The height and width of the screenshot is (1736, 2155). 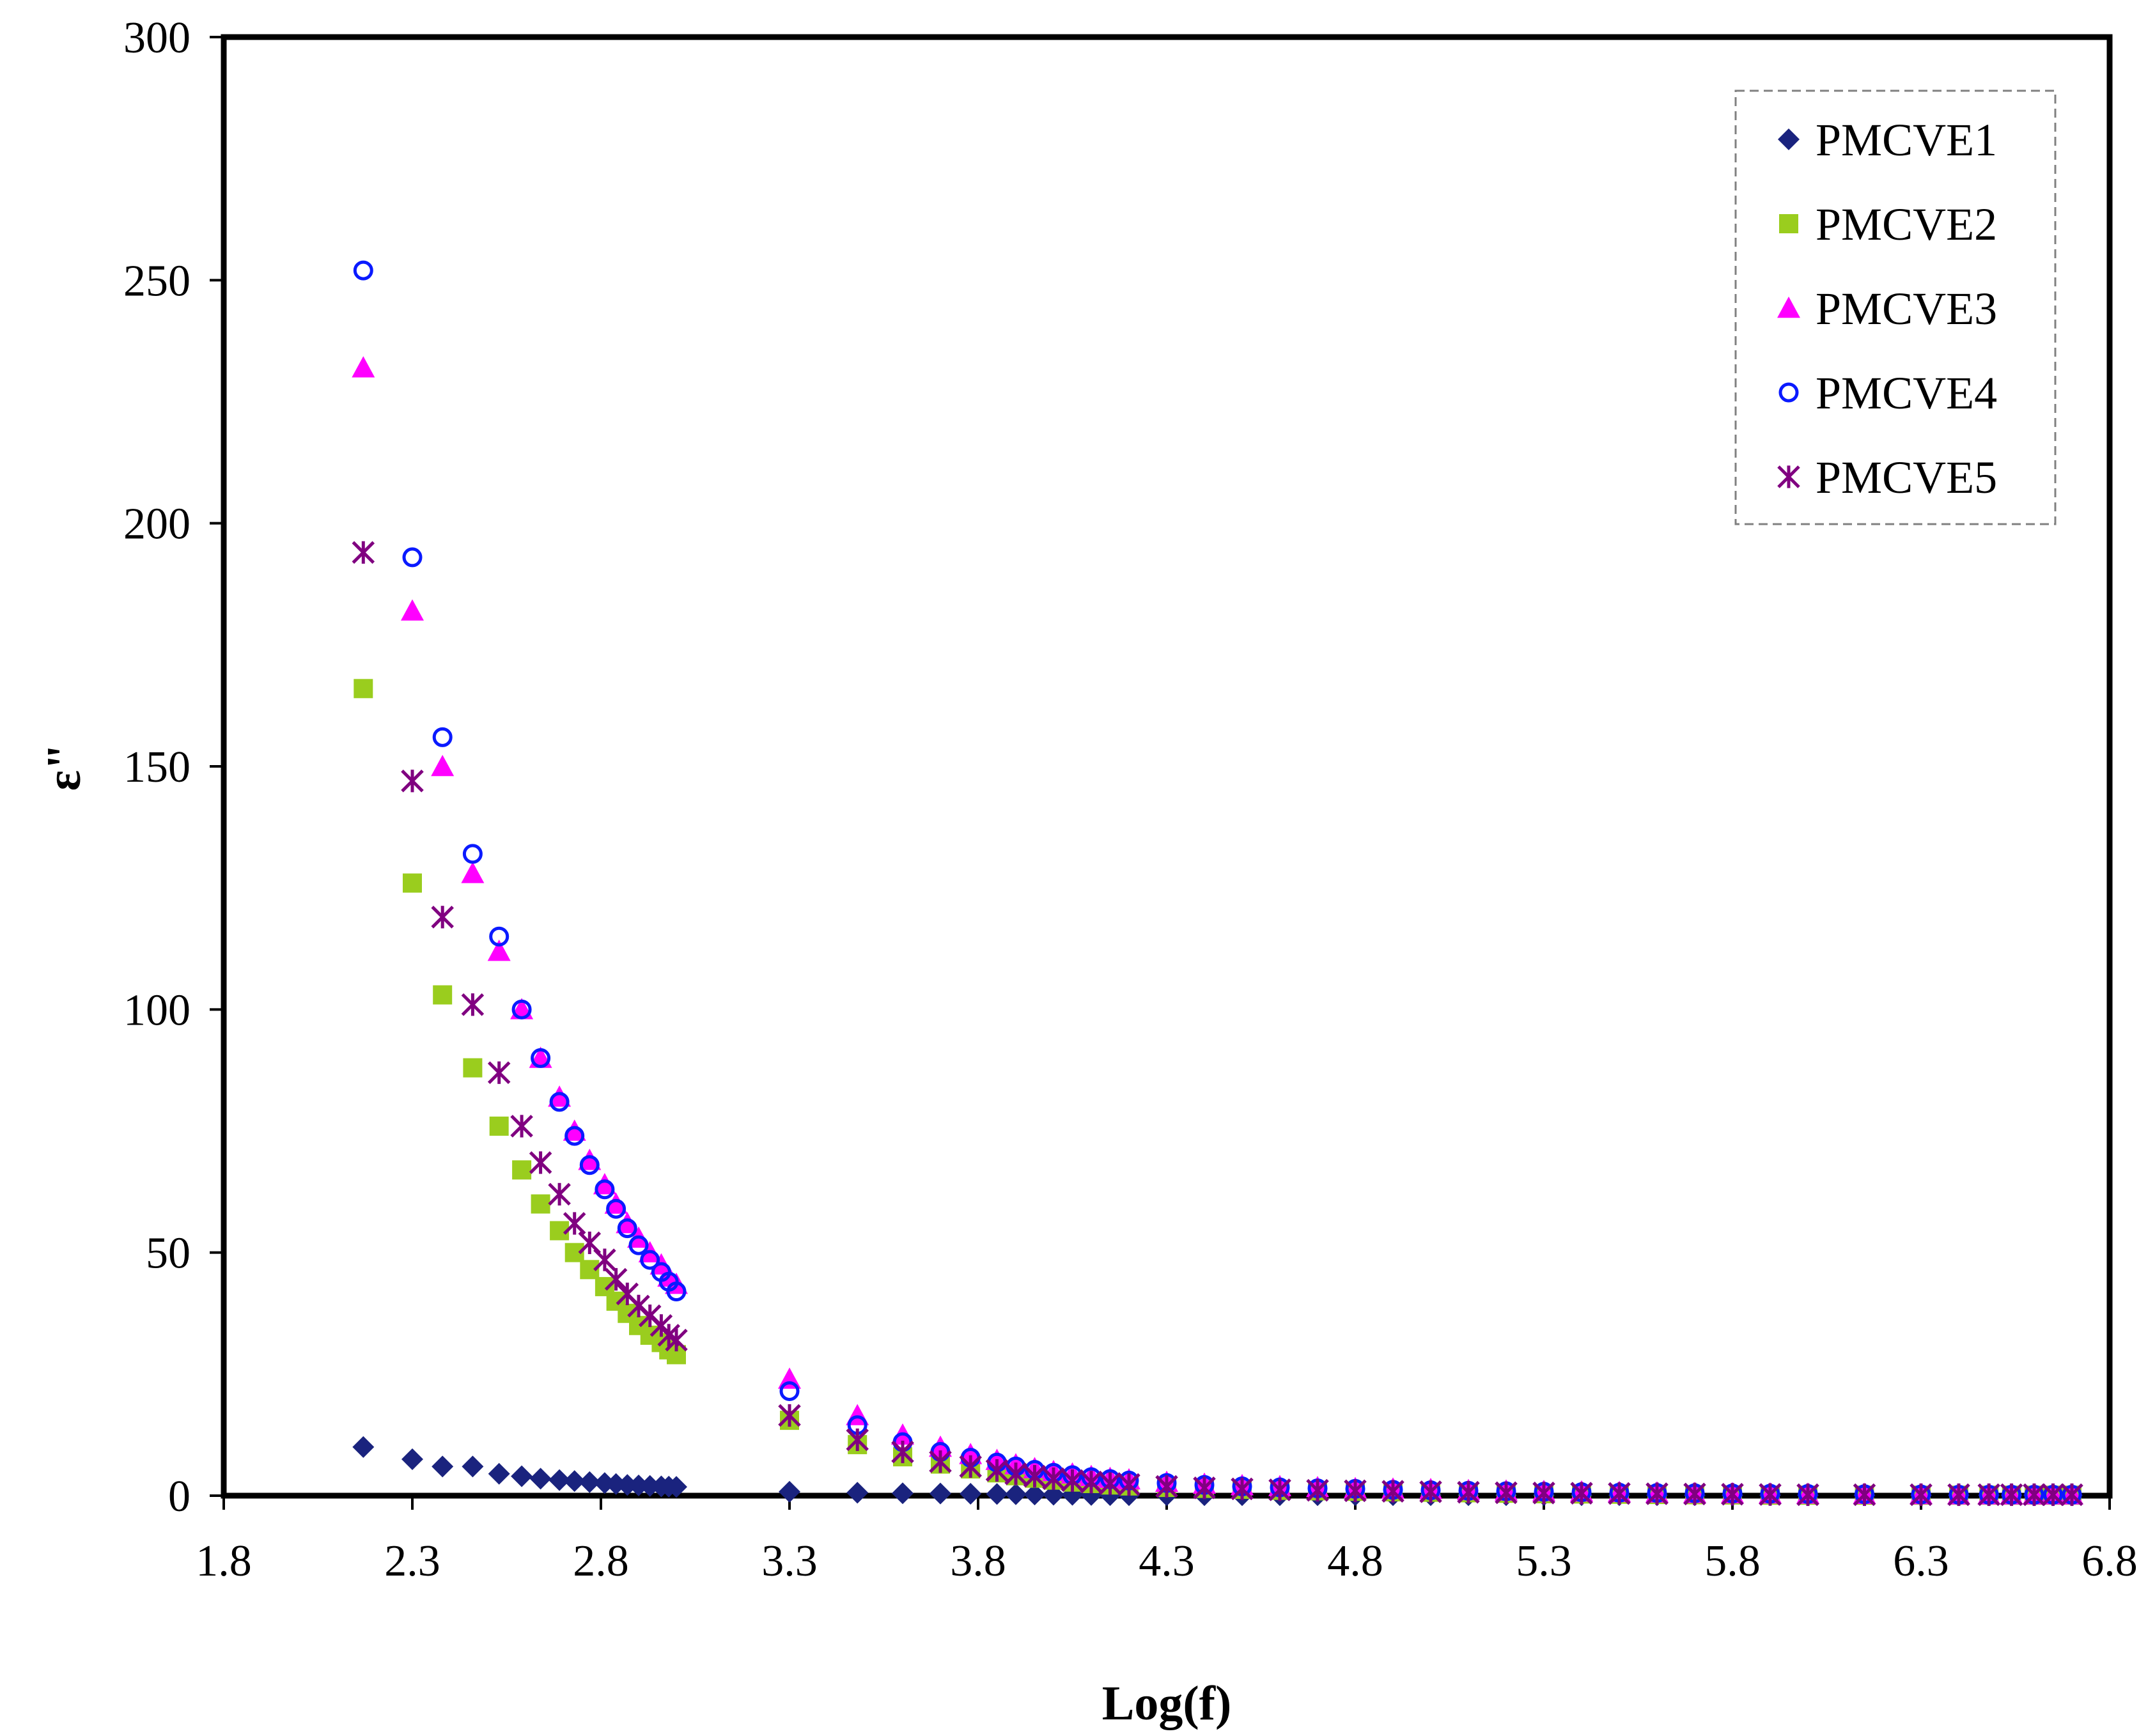 What do you see at coordinates (1906, 477) in the screenshot?
I see `legend-label: PMCVE5` at bounding box center [1906, 477].